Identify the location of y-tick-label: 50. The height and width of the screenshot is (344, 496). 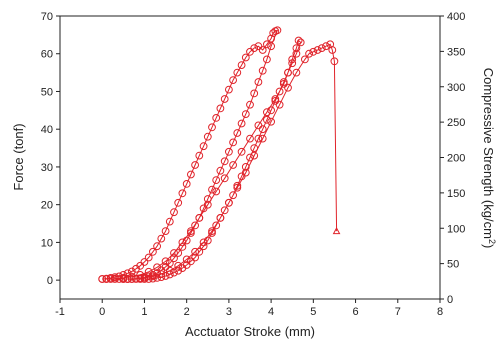
(47, 92).